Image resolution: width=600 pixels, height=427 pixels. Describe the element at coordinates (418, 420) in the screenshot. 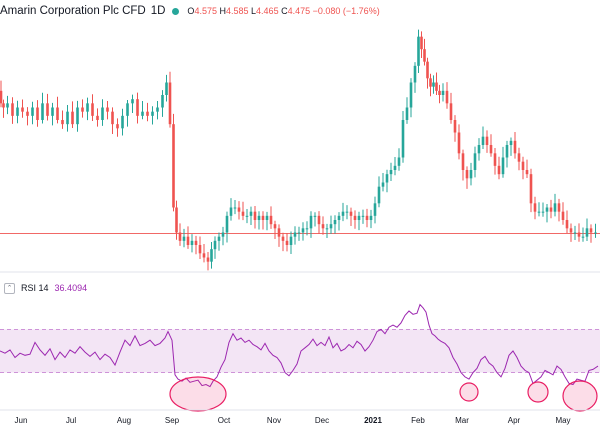

I see `x-tick-label: Feb` at that location.